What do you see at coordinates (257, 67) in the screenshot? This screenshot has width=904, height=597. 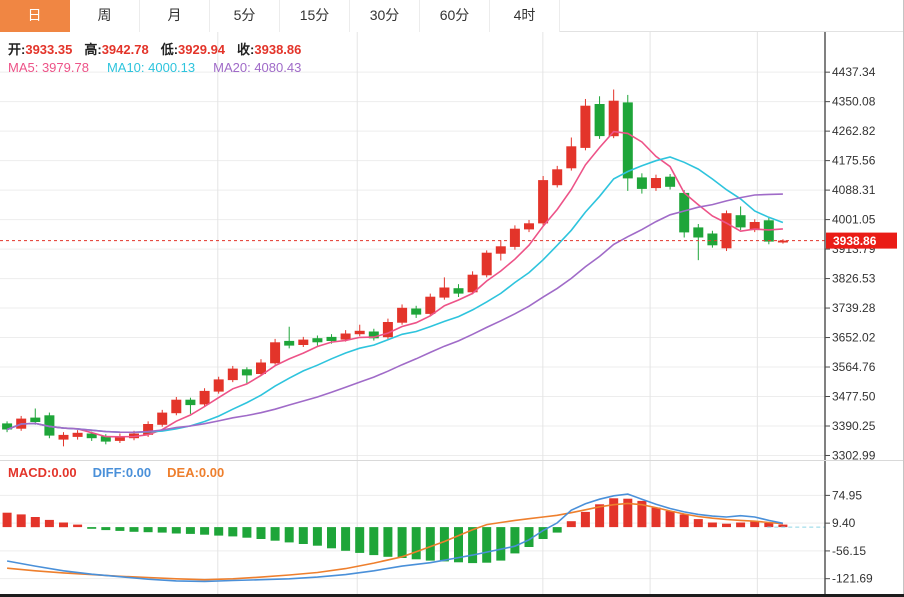 I see `ma-legend-item: MA20: 4080.43` at bounding box center [257, 67].